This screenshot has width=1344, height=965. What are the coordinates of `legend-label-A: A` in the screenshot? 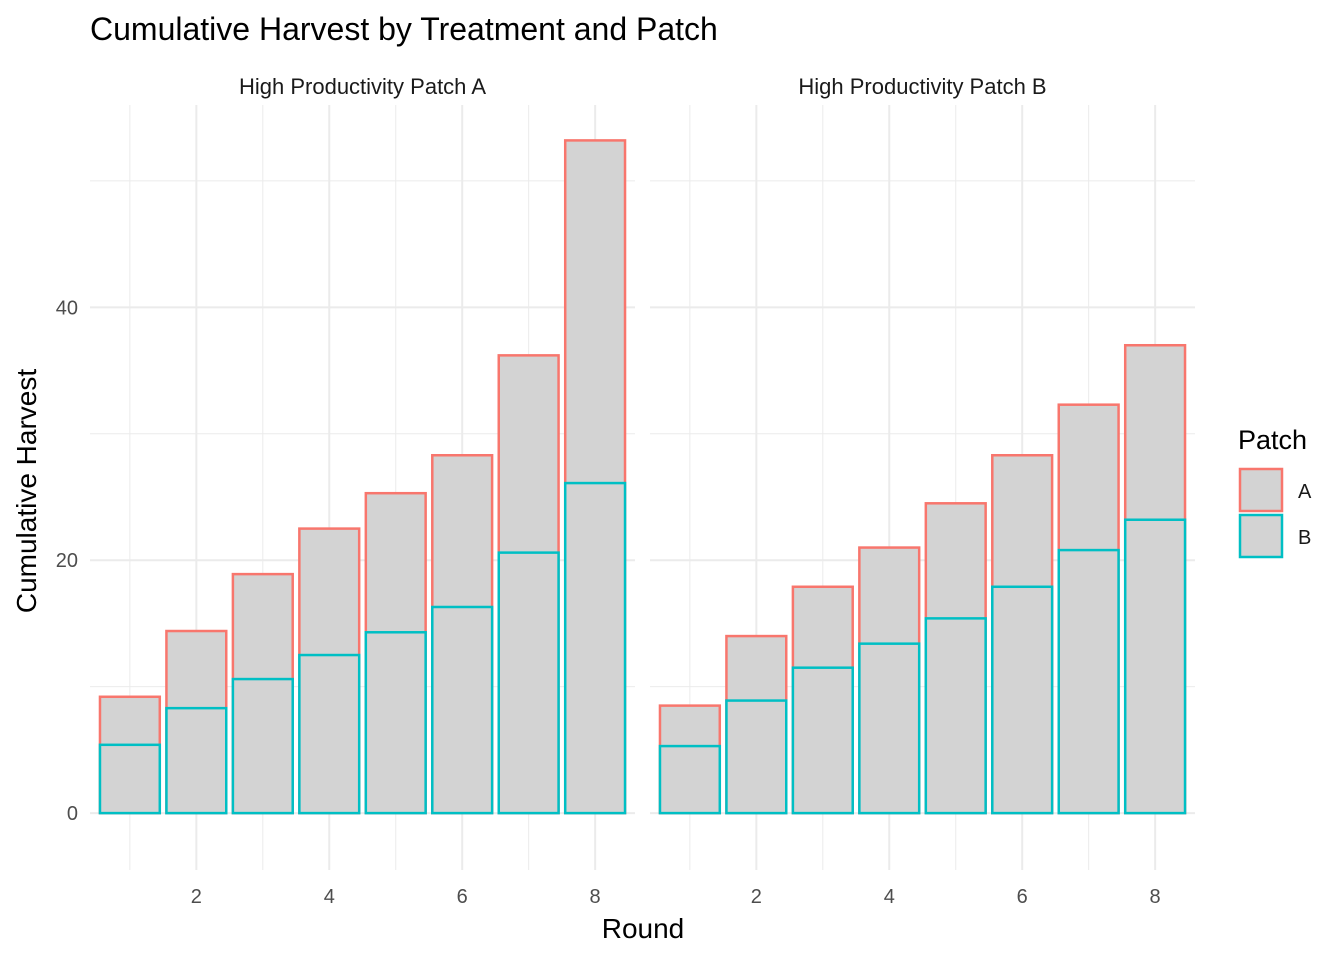 It's located at (1305, 492).